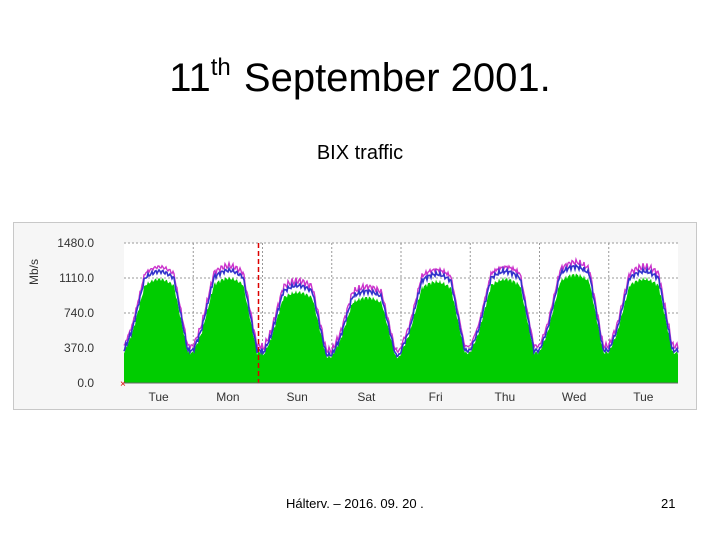  What do you see at coordinates (76, 278) in the screenshot?
I see `y-tick-label: 1110.0` at bounding box center [76, 278].